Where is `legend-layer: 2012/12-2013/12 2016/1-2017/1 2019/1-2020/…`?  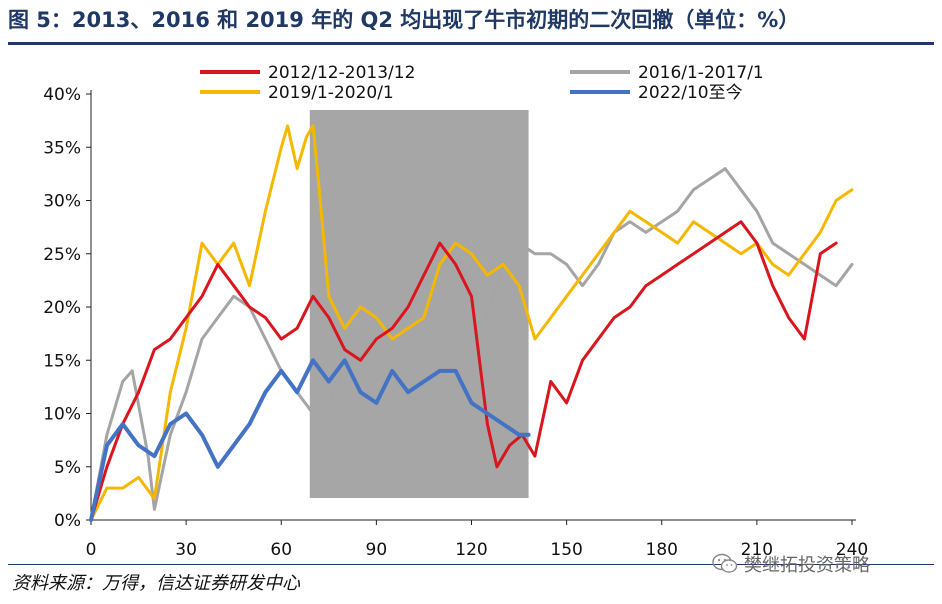 legend-layer: 2012/12-2013/12 2016/1-2017/1 2019/1-2020/… is located at coordinates (482, 83).